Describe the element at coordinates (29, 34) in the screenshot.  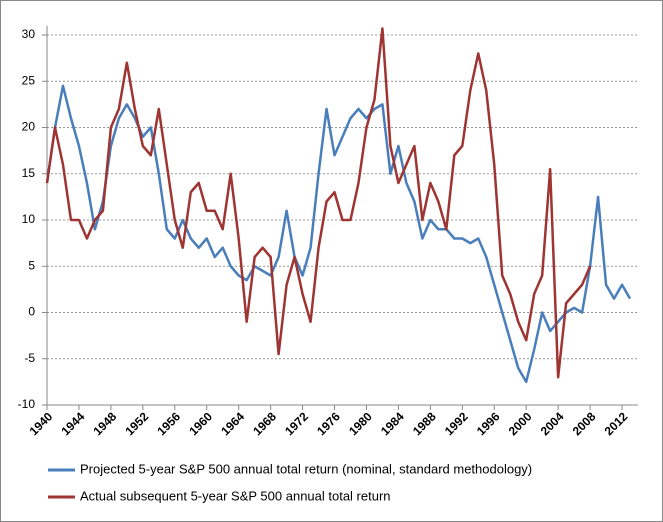
I see `y-tick-label: 30` at that location.